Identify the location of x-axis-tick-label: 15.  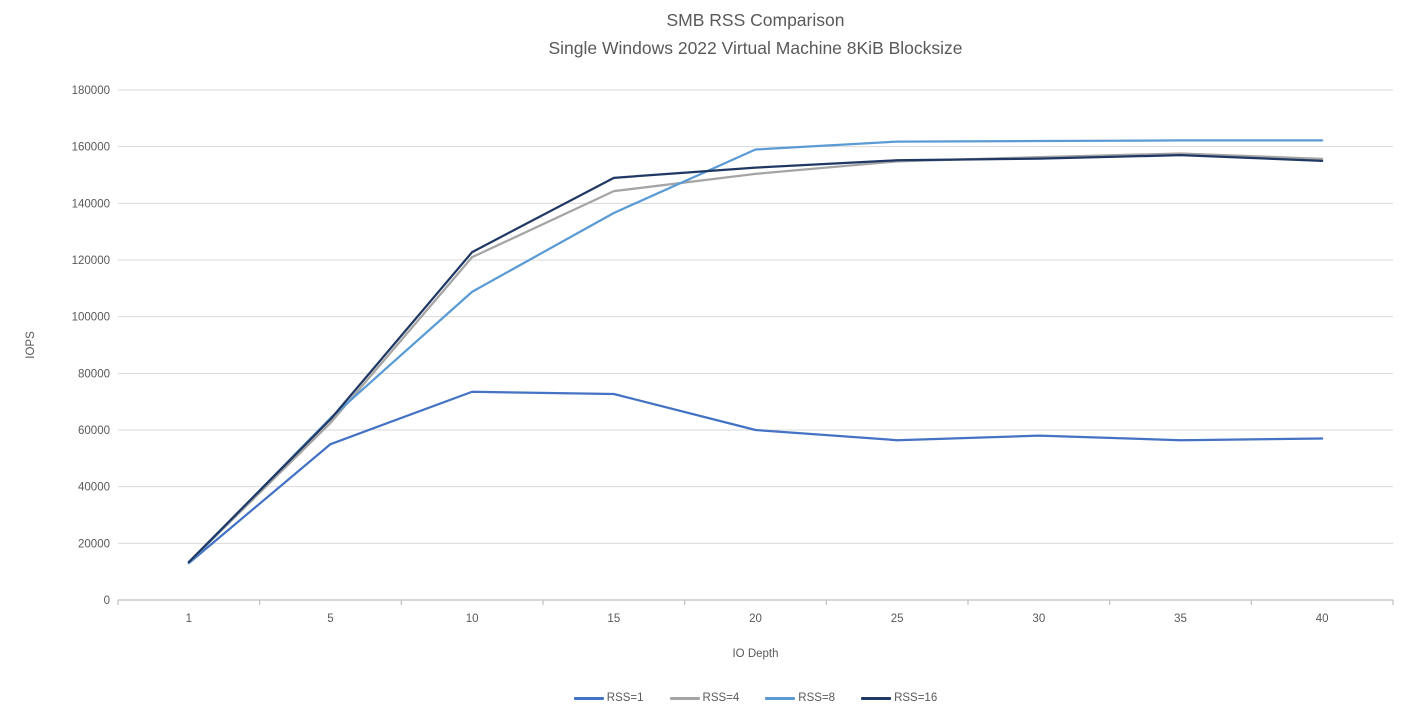
(613, 619).